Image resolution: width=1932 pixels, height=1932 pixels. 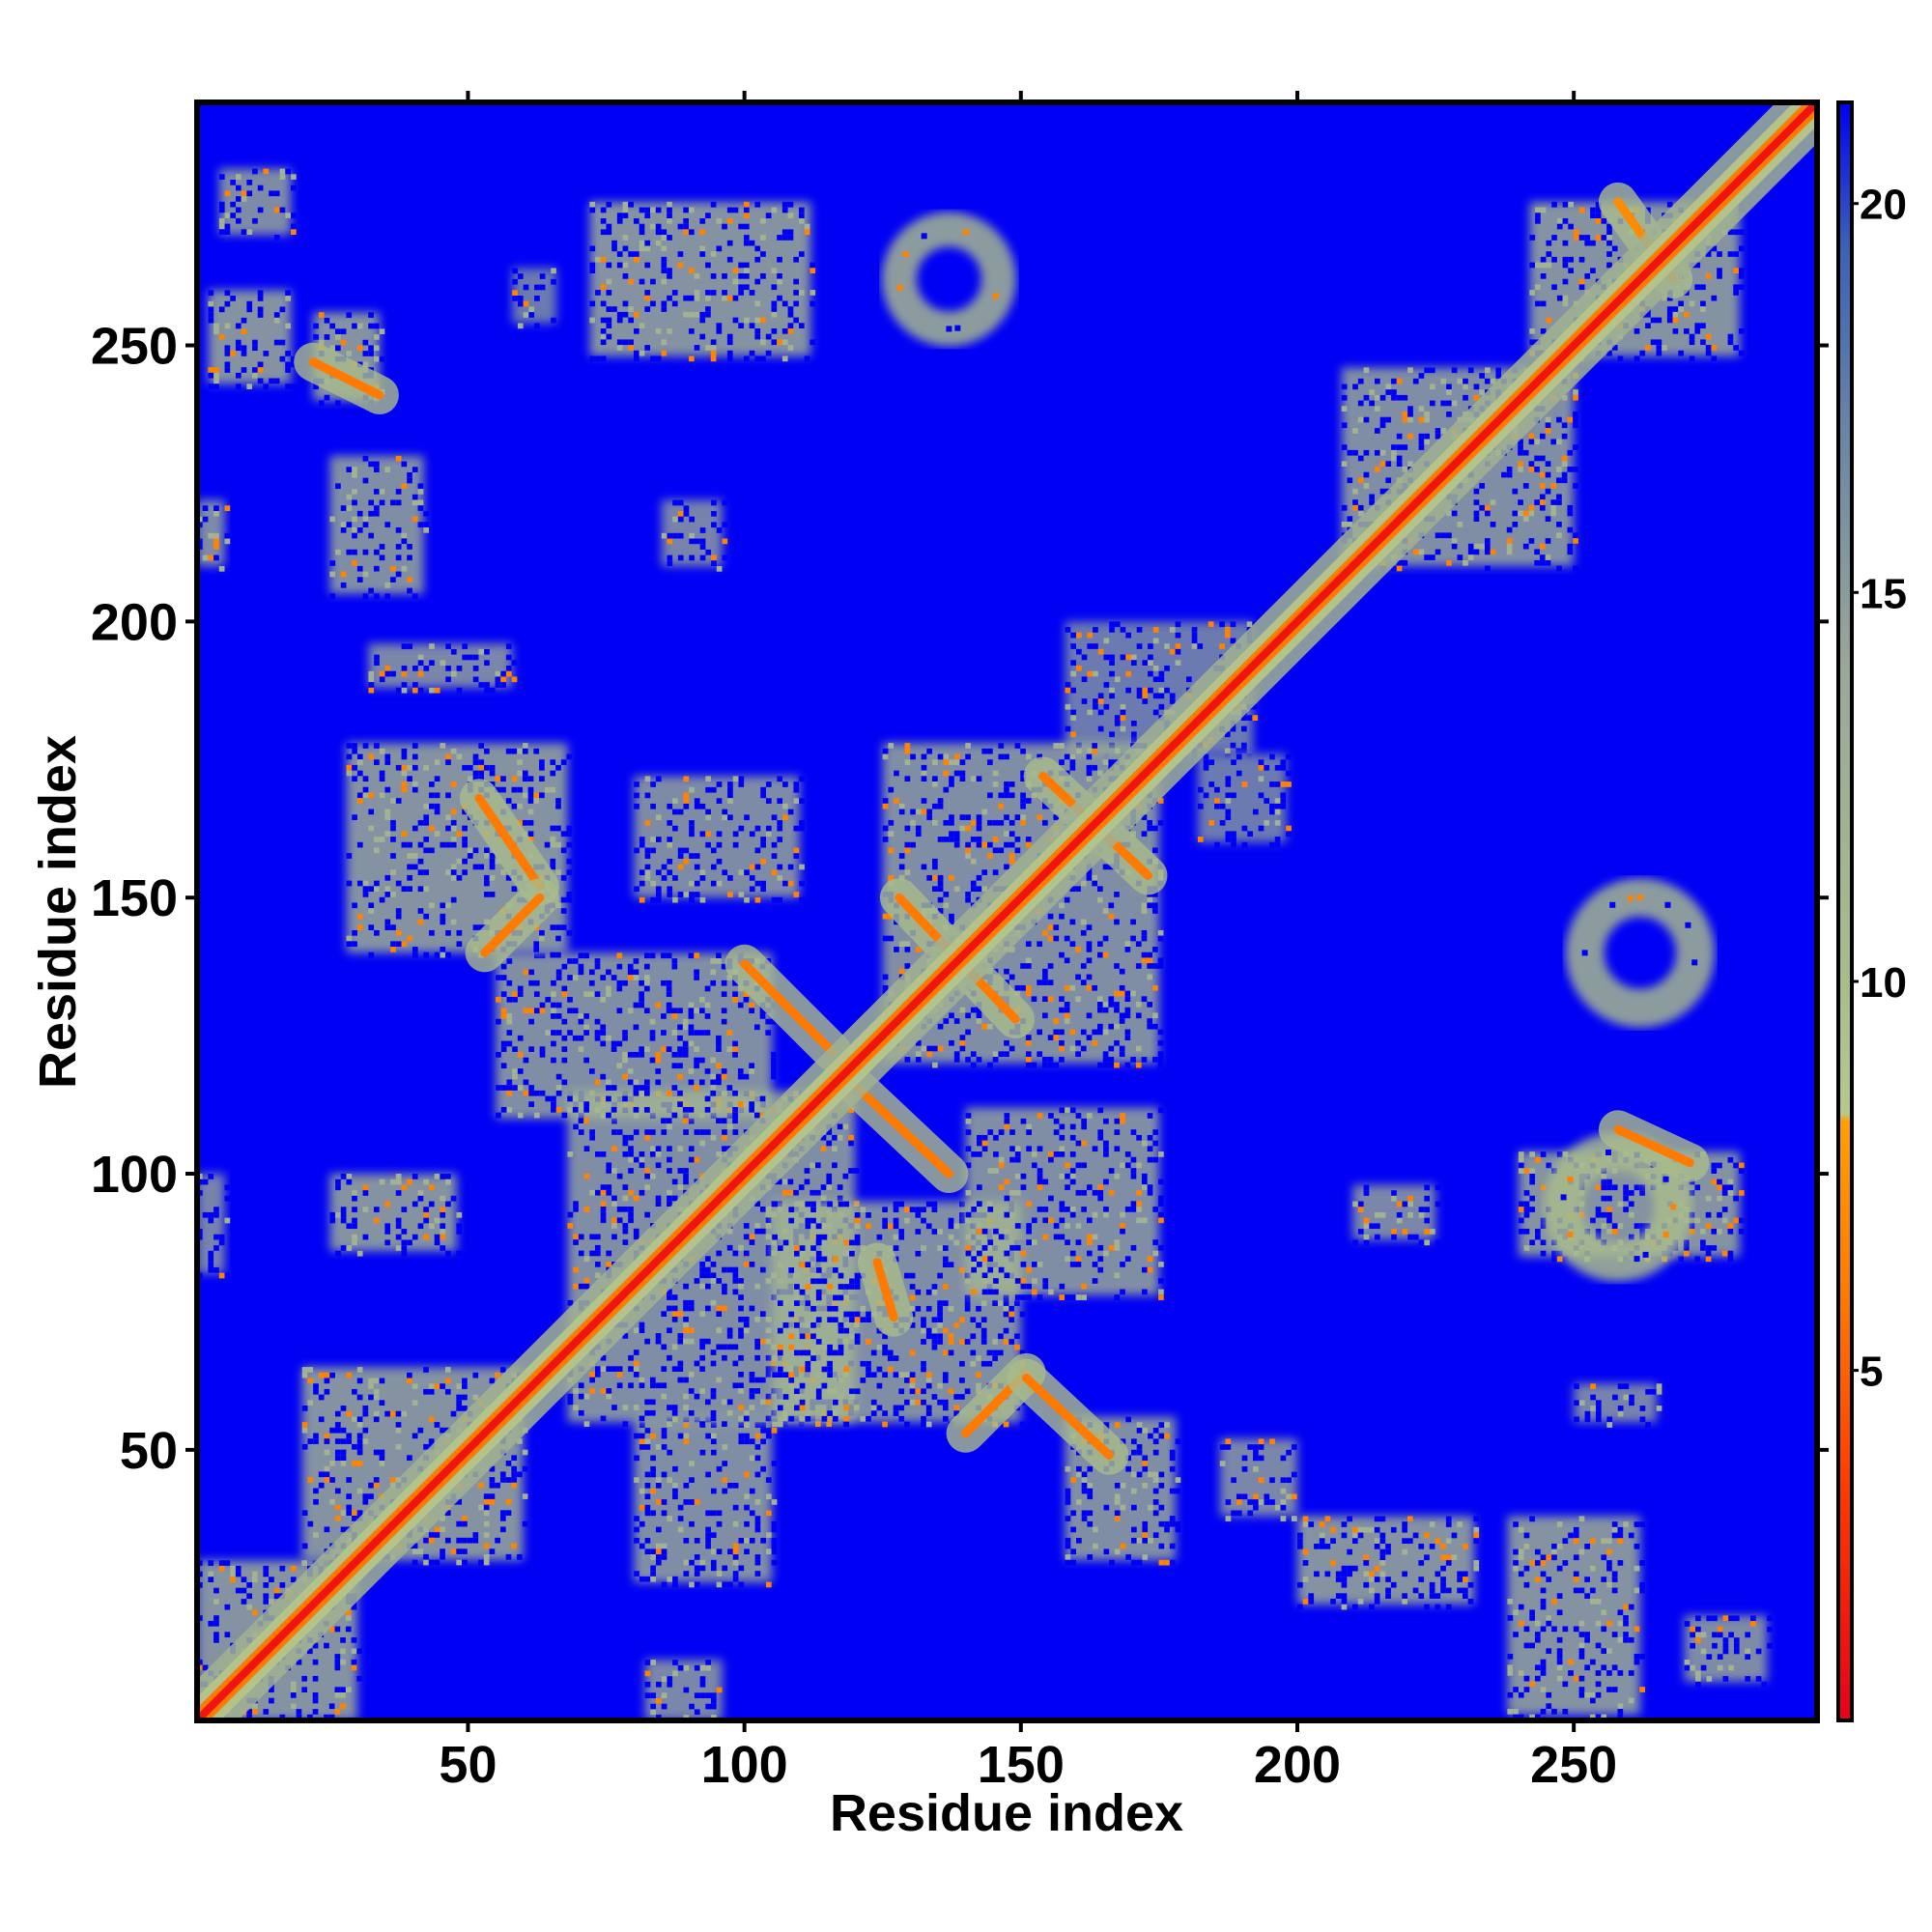 What do you see at coordinates (1021, 1765) in the screenshot?
I see `x-tick-label: 150` at bounding box center [1021, 1765].